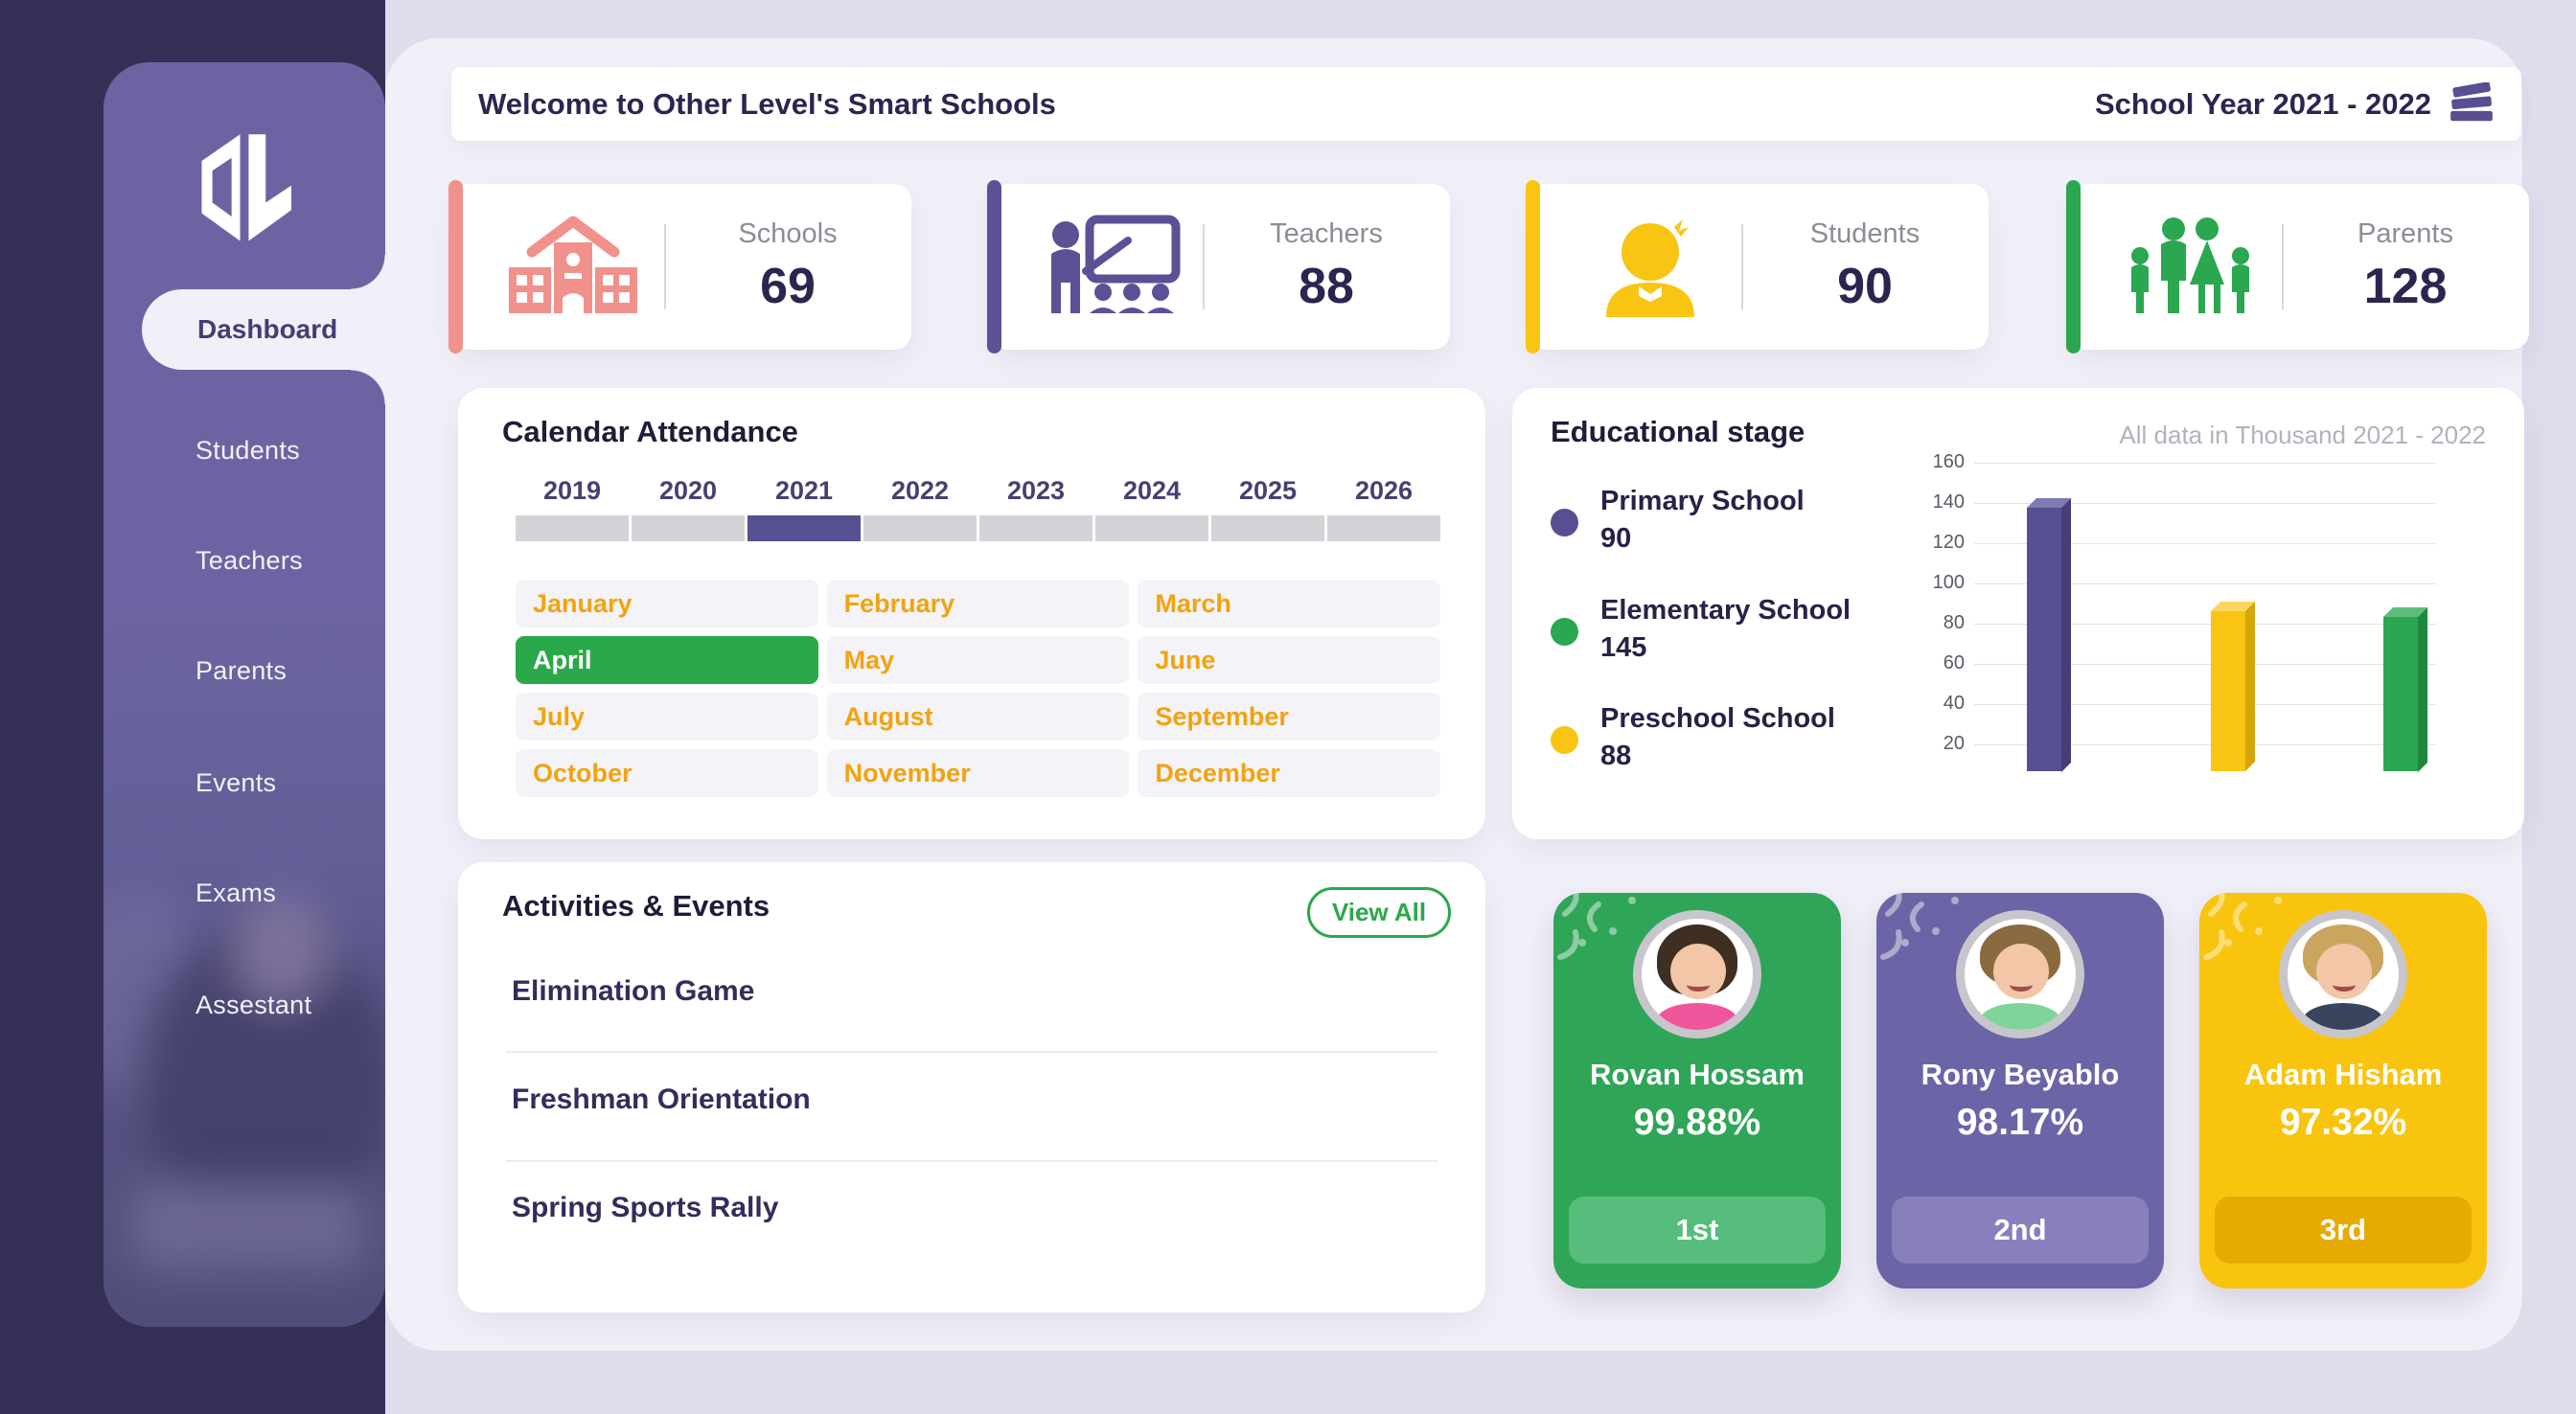 This screenshot has width=2576, height=1414. I want to click on month-cell-june: June, so click(1289, 660).